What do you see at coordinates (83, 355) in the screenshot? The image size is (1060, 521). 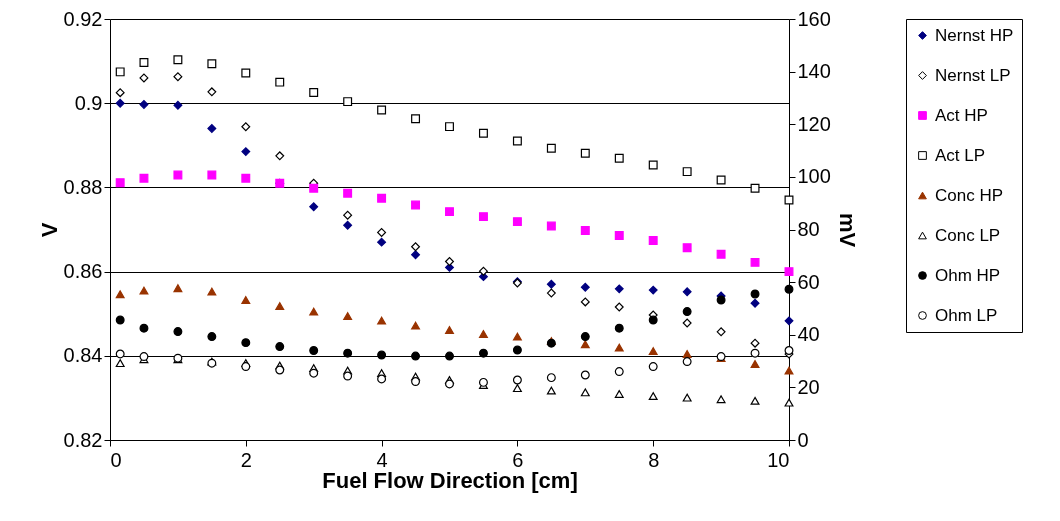 I see `y-tick-label: 0.84` at bounding box center [83, 355].